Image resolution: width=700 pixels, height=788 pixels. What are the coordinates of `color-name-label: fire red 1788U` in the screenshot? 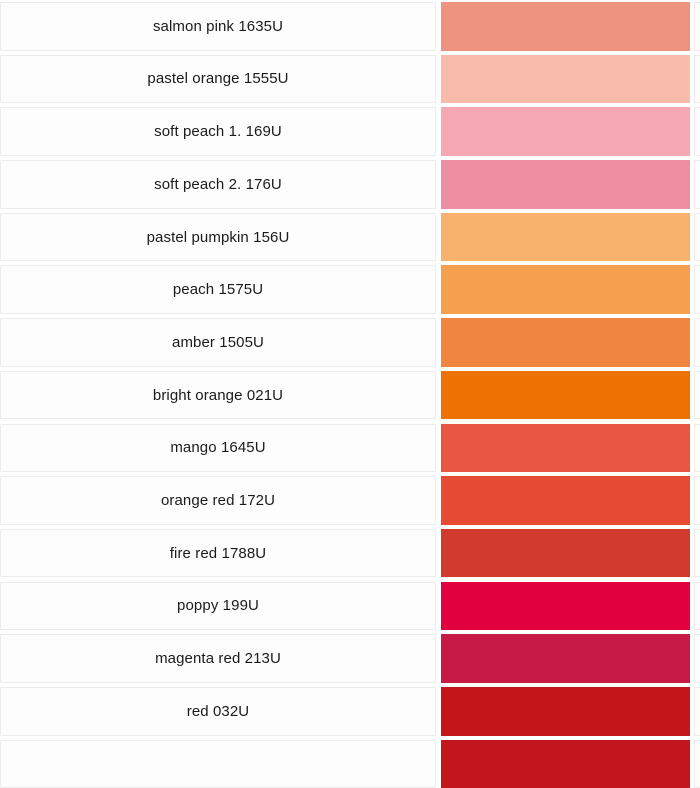 It's located at (218, 553).